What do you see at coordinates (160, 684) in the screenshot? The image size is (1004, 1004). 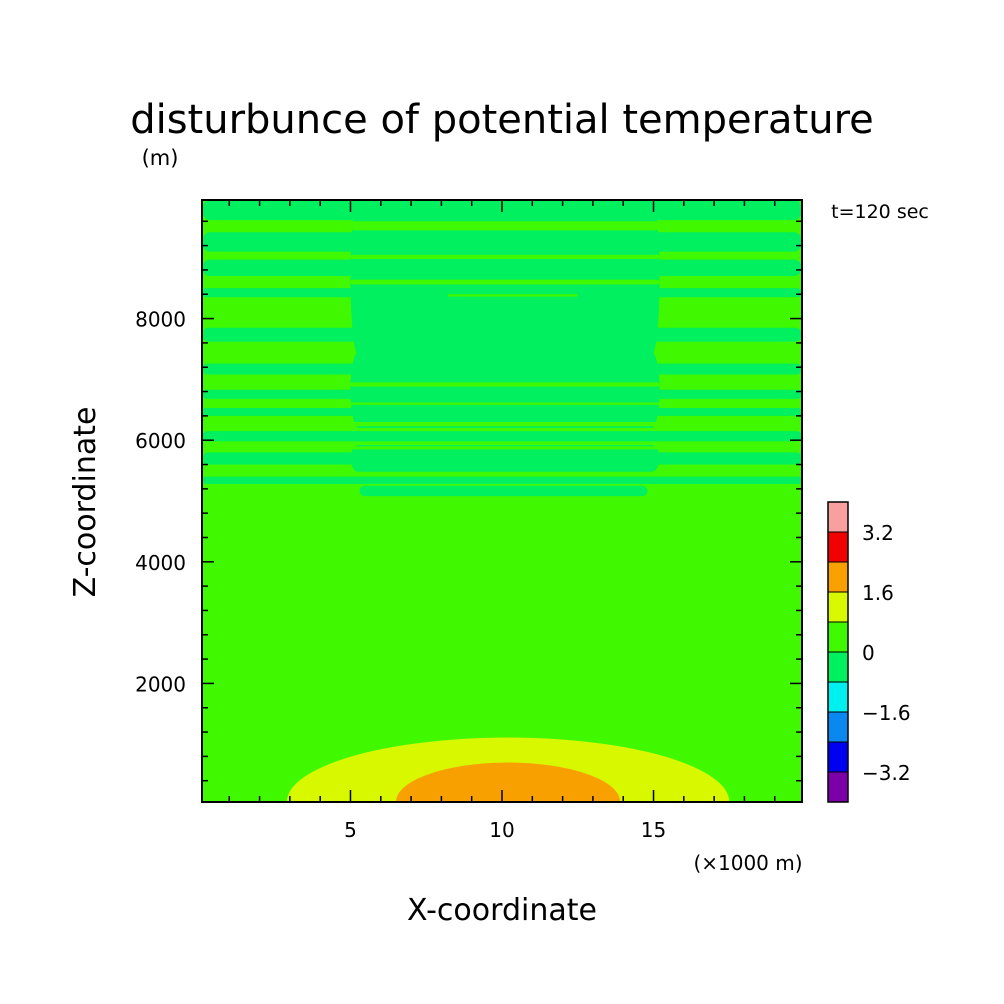 I see `y-tick-label: 2000` at bounding box center [160, 684].